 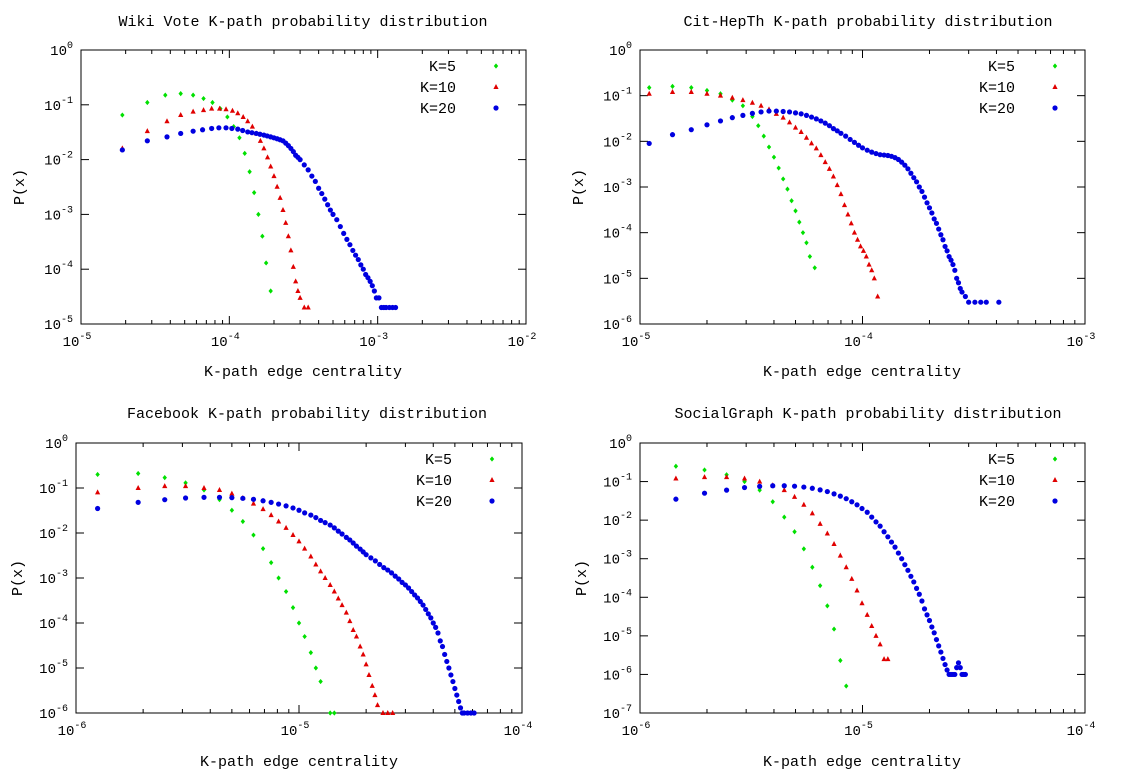 I want to click on y-tick-label: 10⁻³, so click(x=617, y=559).